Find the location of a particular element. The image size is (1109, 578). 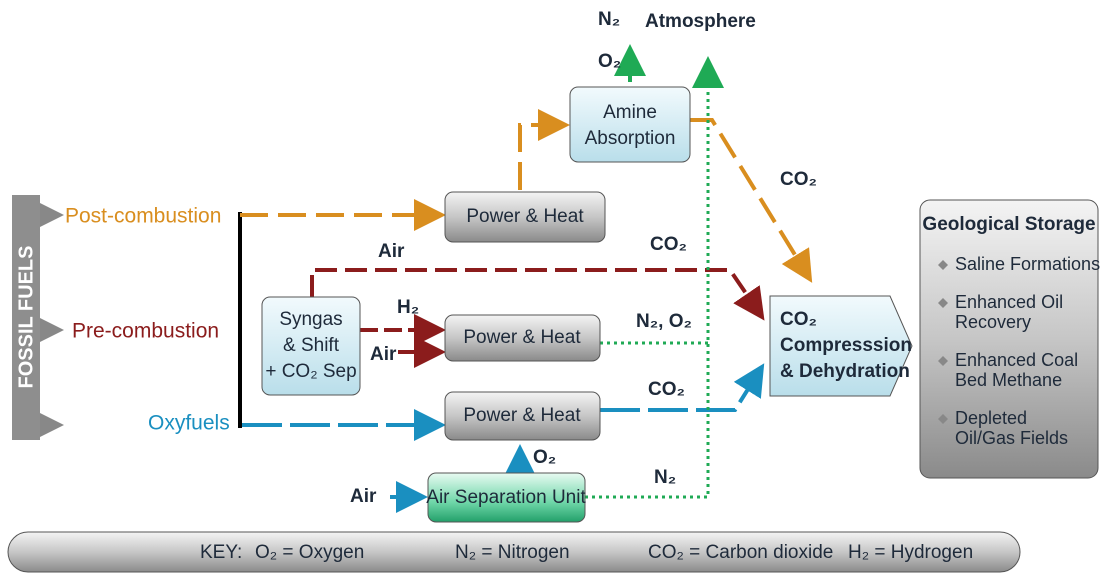

flow-label: Atmosphere is located at coordinates (700, 21).